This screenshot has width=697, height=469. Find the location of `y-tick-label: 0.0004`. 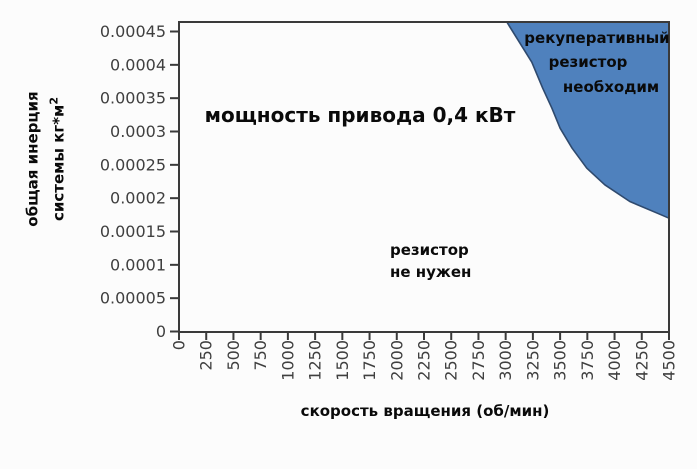

y-tick-label: 0.0004 is located at coordinates (138, 64).